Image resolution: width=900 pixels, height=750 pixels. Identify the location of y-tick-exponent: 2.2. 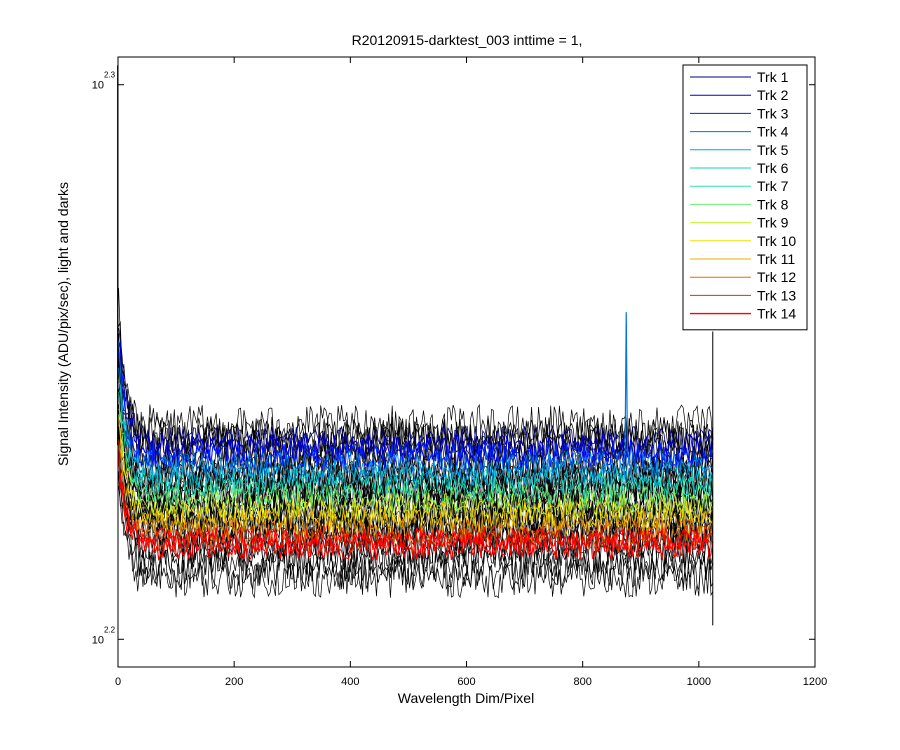
(110, 629).